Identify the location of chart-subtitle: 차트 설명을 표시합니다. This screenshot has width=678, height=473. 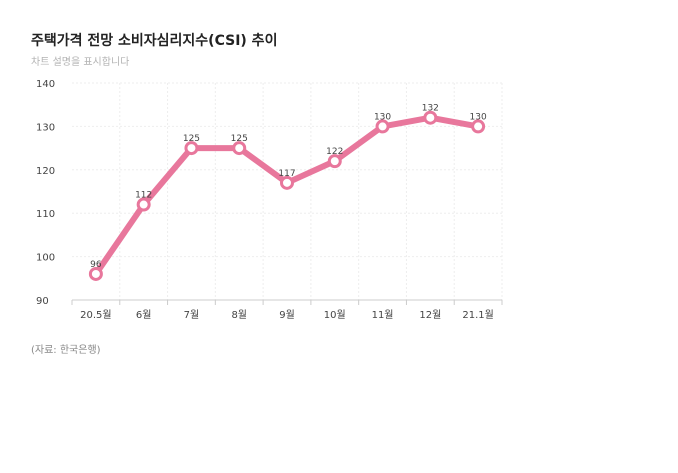
(80, 62).